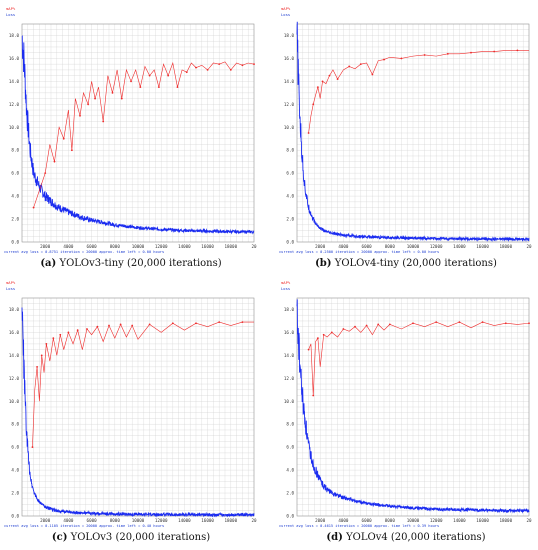 The height and width of the screenshot is (550, 538). Describe the element at coordinates (14, 127) in the screenshot. I see `y-tick-label: 10.0` at that location.